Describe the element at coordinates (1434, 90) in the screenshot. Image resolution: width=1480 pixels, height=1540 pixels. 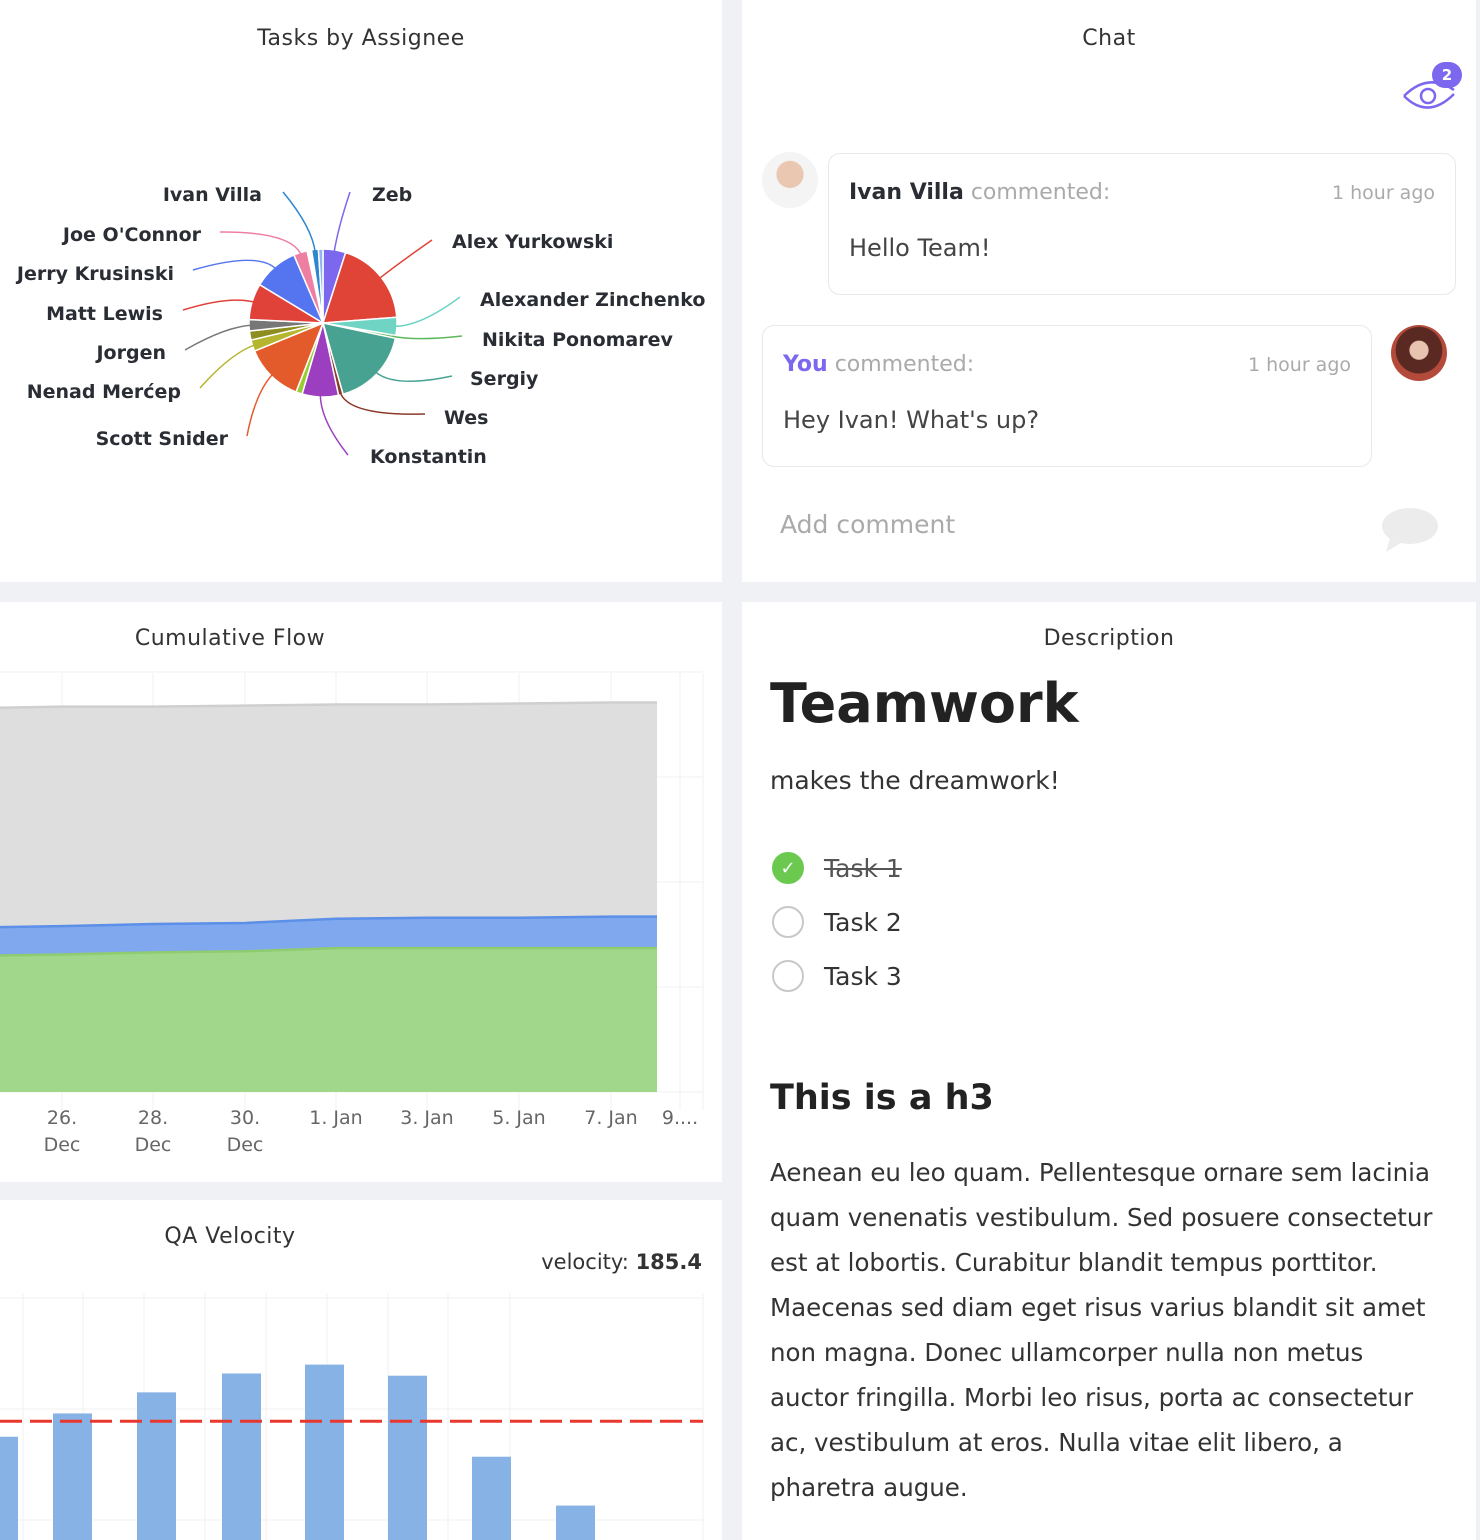
I see `watchers-button: 2` at that location.